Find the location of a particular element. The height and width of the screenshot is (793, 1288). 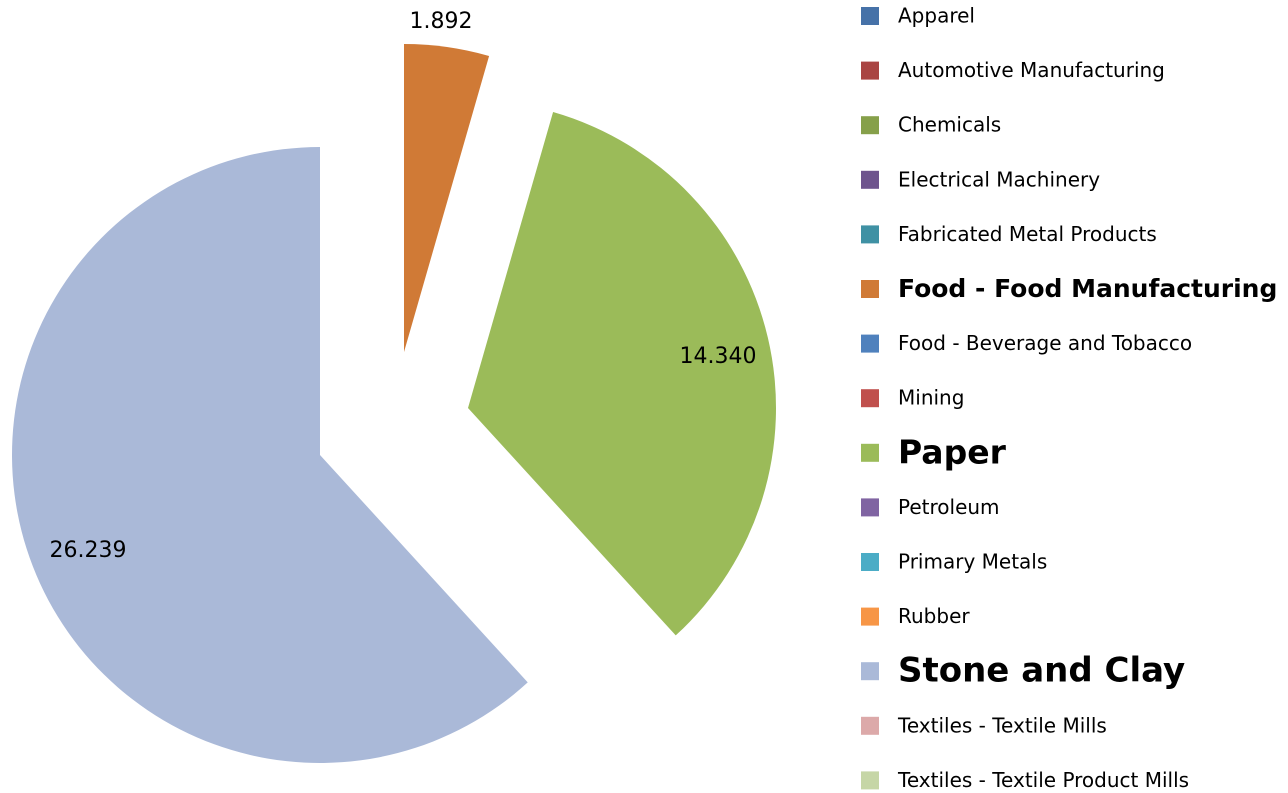

legend-label: Rubber is located at coordinates (934, 616).